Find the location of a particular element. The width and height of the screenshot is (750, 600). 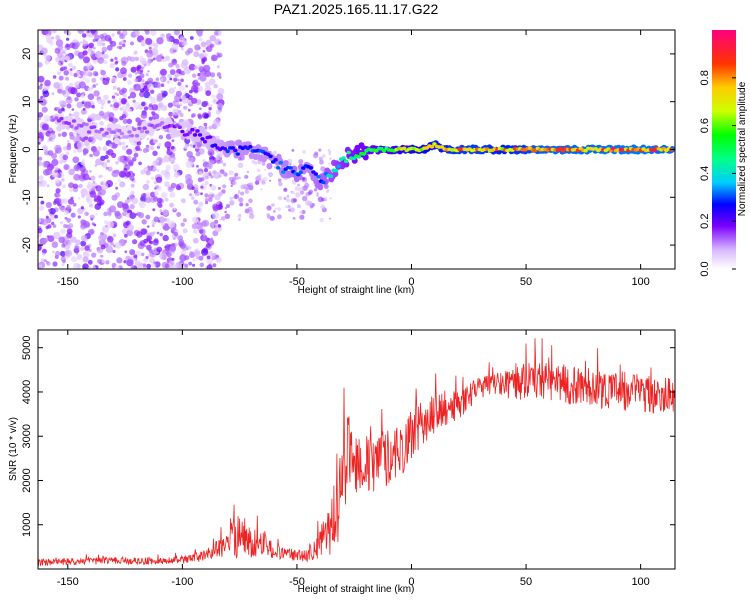

spectrogram-x-tick-label: 100 is located at coordinates (640, 282).